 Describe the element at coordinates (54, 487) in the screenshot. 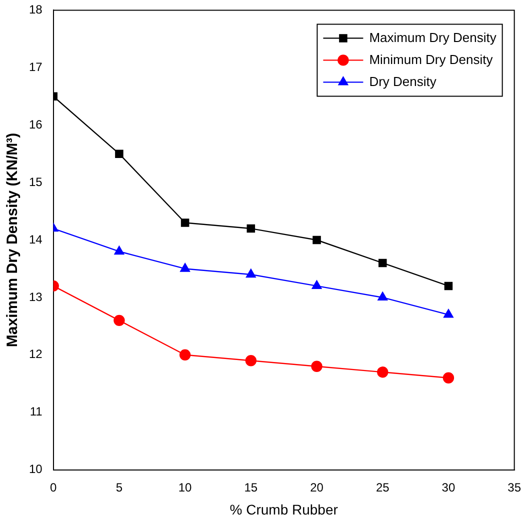

I see `x-tick-label: 0` at that location.